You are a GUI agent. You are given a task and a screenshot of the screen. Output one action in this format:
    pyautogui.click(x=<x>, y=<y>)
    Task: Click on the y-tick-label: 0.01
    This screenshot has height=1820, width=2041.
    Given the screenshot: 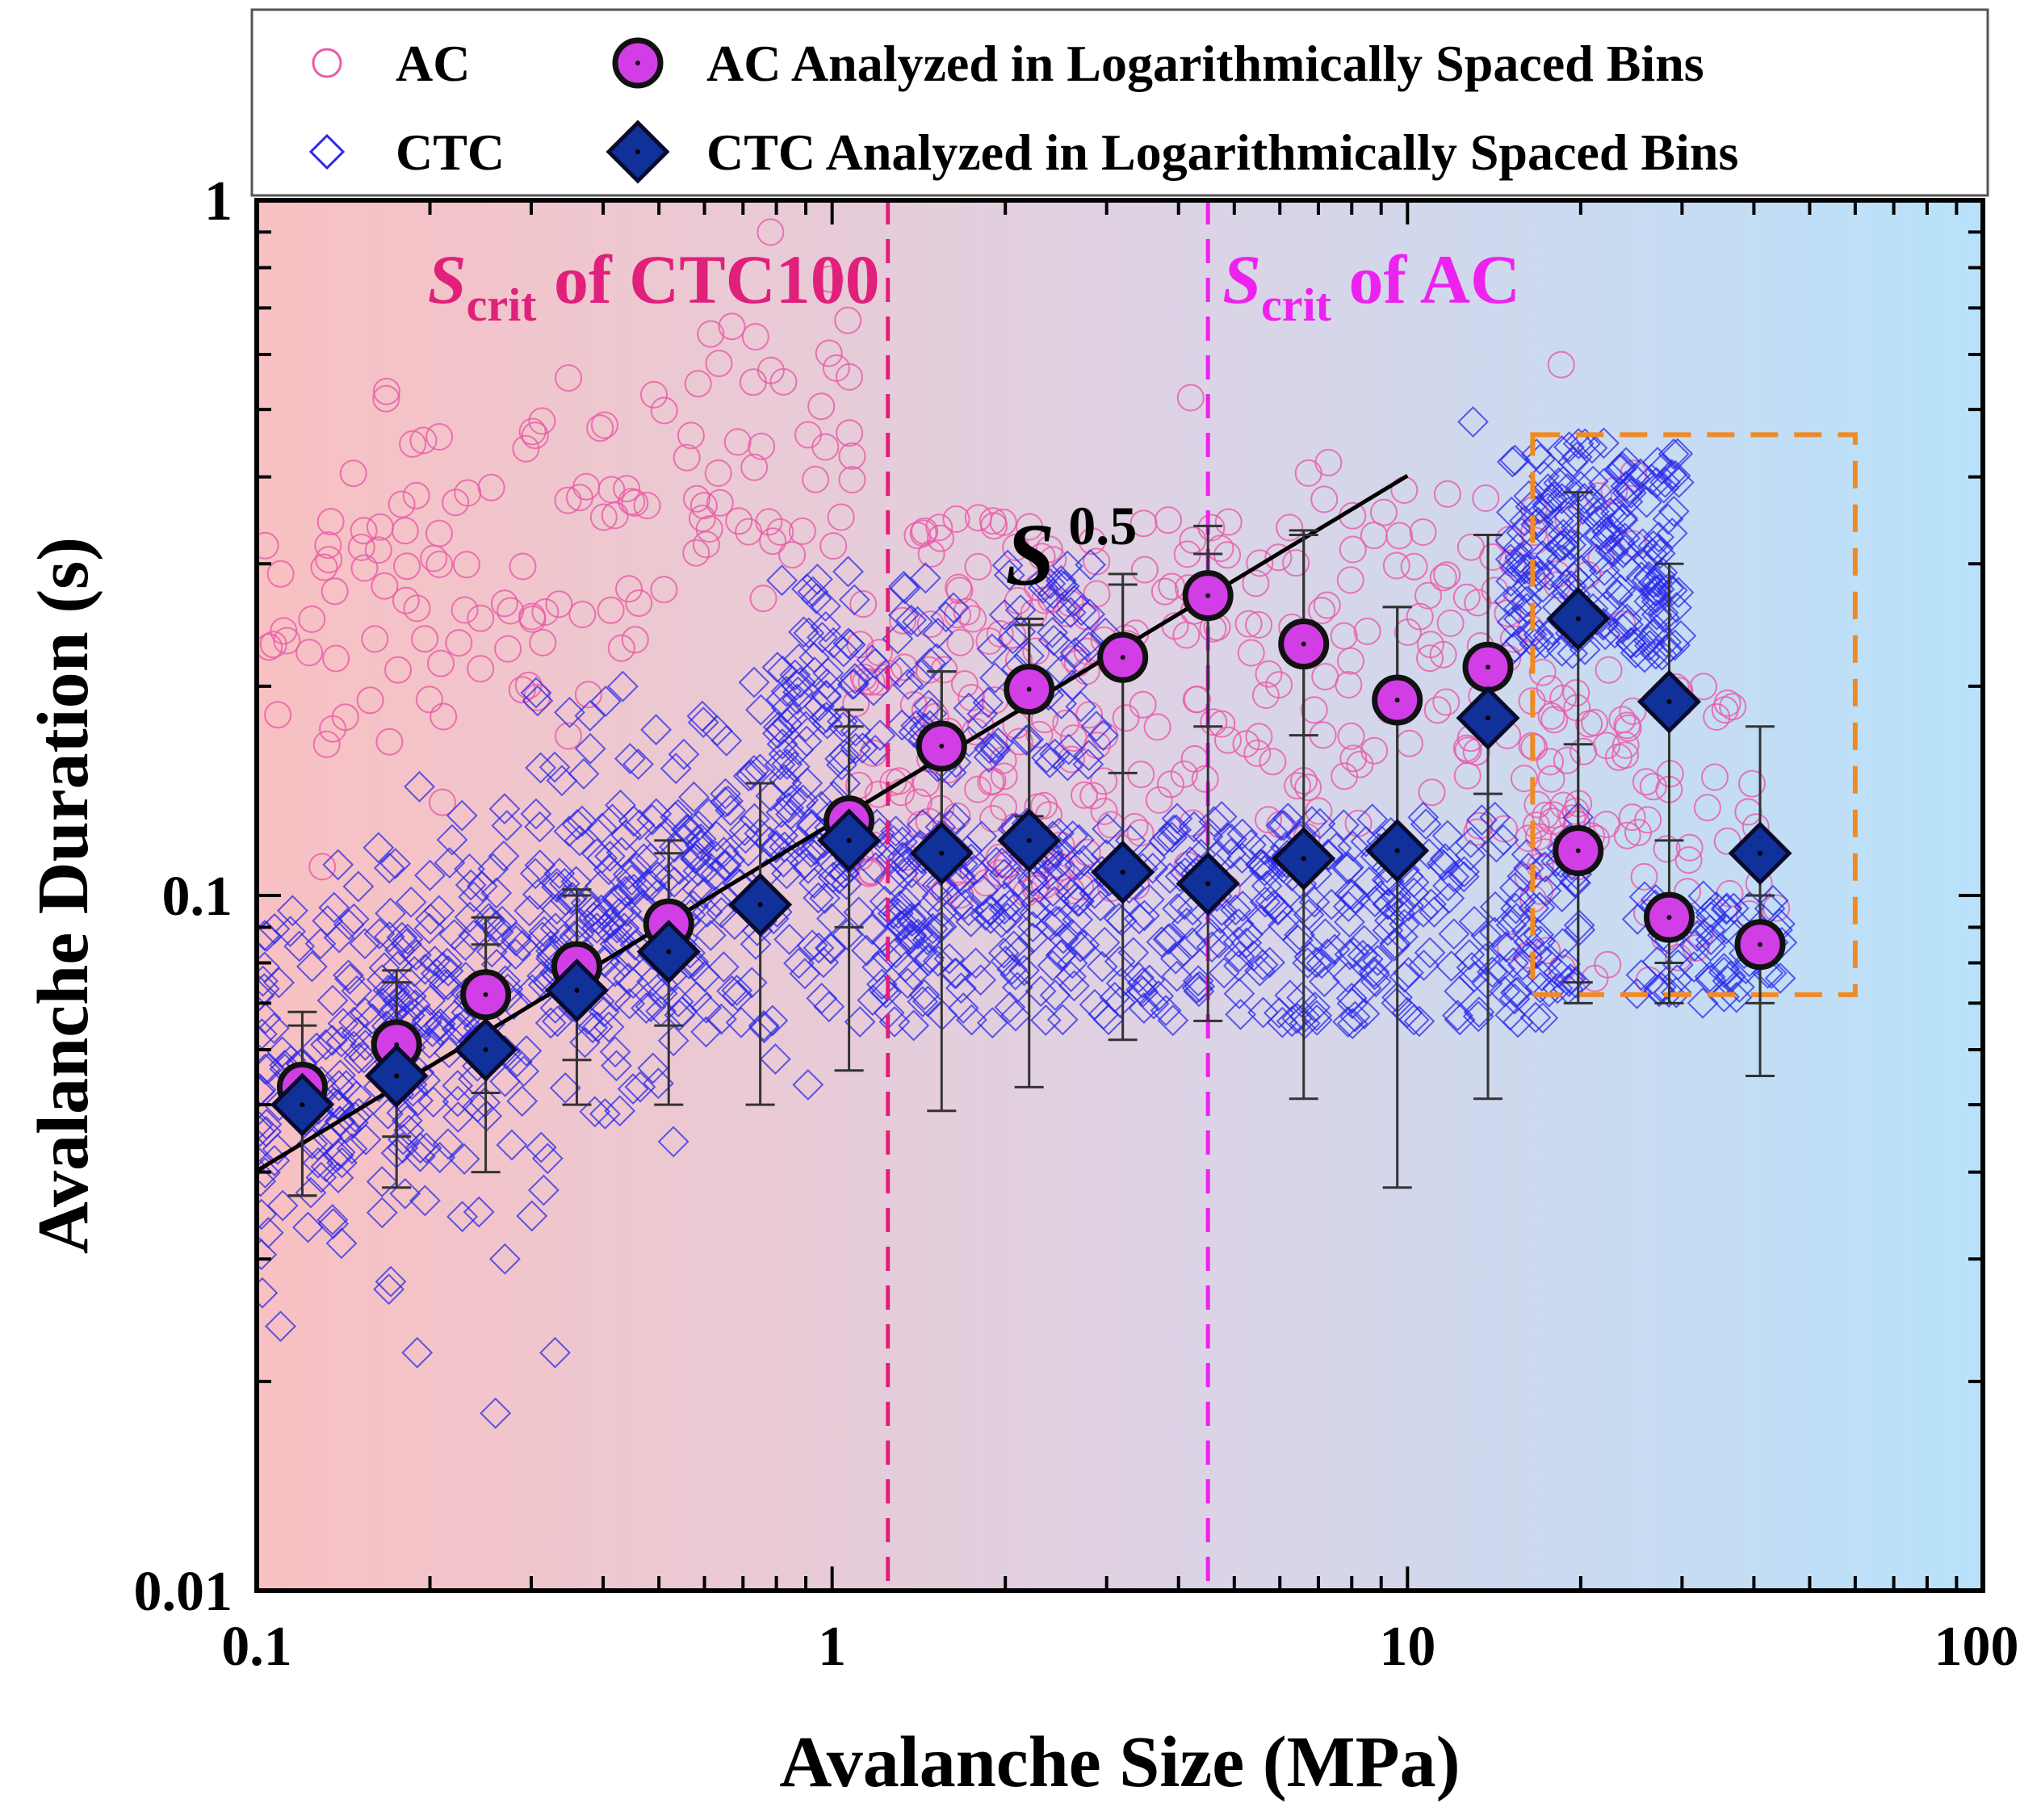 What is the action you would take?
    pyautogui.click(x=183, y=1592)
    